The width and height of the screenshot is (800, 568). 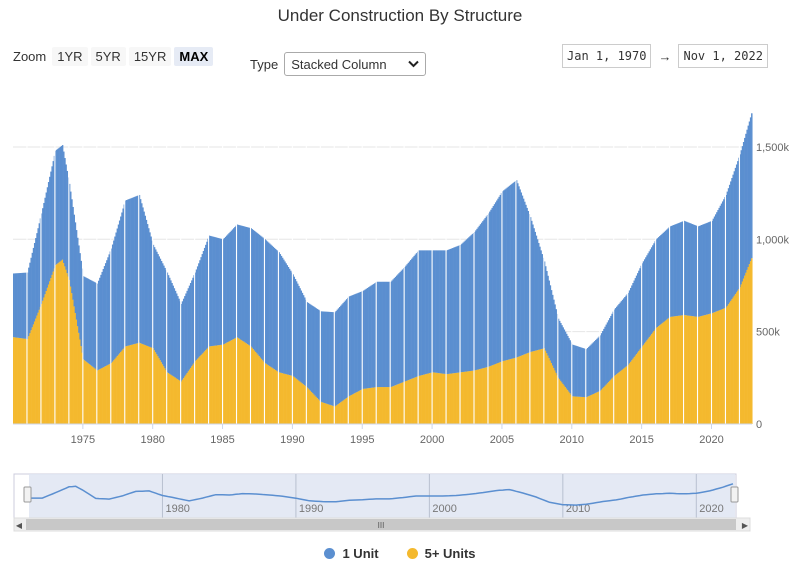 I want to click on scroll-left-arrow: ◀, so click(x=19, y=525).